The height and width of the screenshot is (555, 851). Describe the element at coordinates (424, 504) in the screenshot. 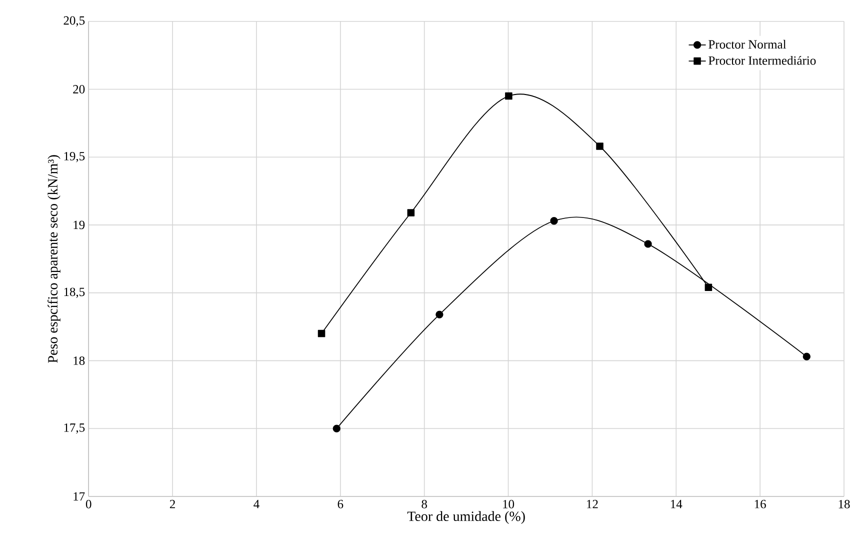

I see `x-tick-label: 8` at that location.